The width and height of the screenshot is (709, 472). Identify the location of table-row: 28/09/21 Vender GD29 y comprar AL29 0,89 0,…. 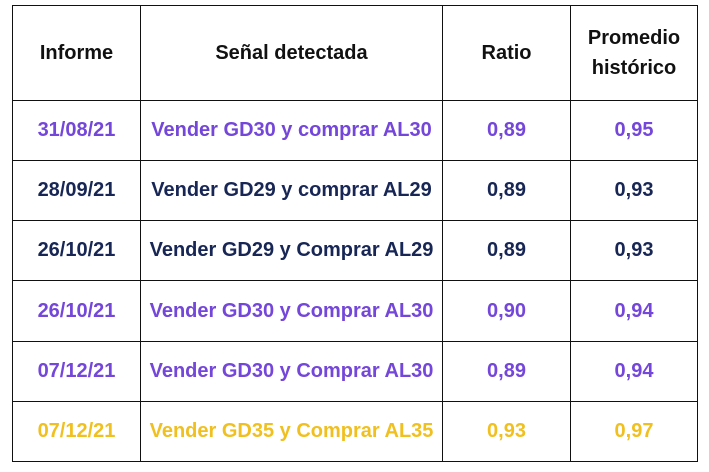
(355, 191).